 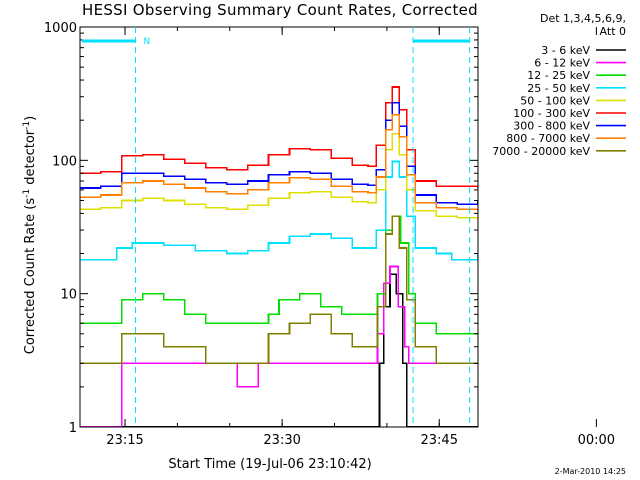 What do you see at coordinates (596, 440) in the screenshot?
I see `x-tick-label-3: 00:00` at bounding box center [596, 440].